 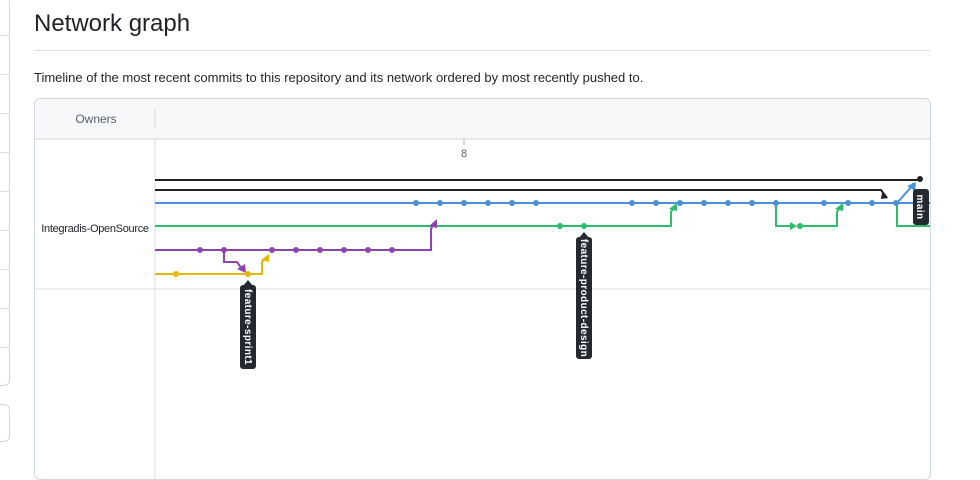 What do you see at coordinates (920, 179) in the screenshot?
I see `commit-dots-main` at bounding box center [920, 179].